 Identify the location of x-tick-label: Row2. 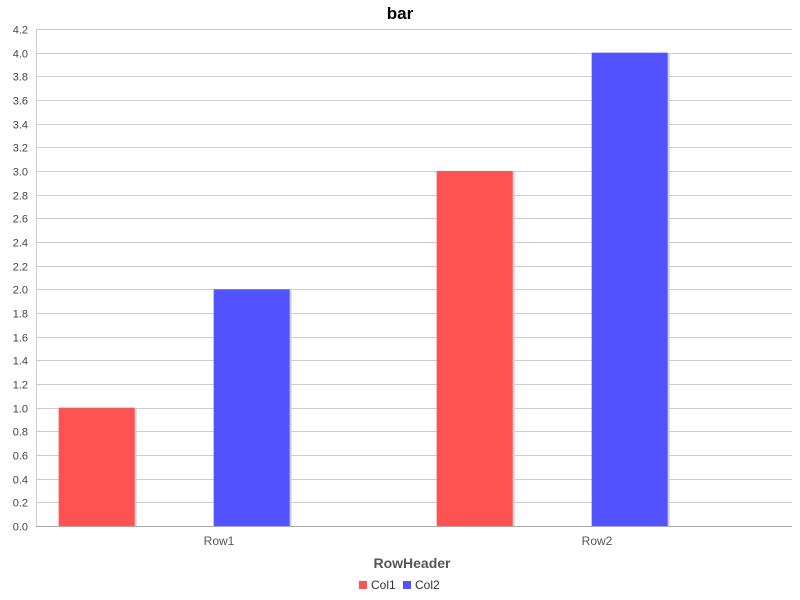
(597, 541).